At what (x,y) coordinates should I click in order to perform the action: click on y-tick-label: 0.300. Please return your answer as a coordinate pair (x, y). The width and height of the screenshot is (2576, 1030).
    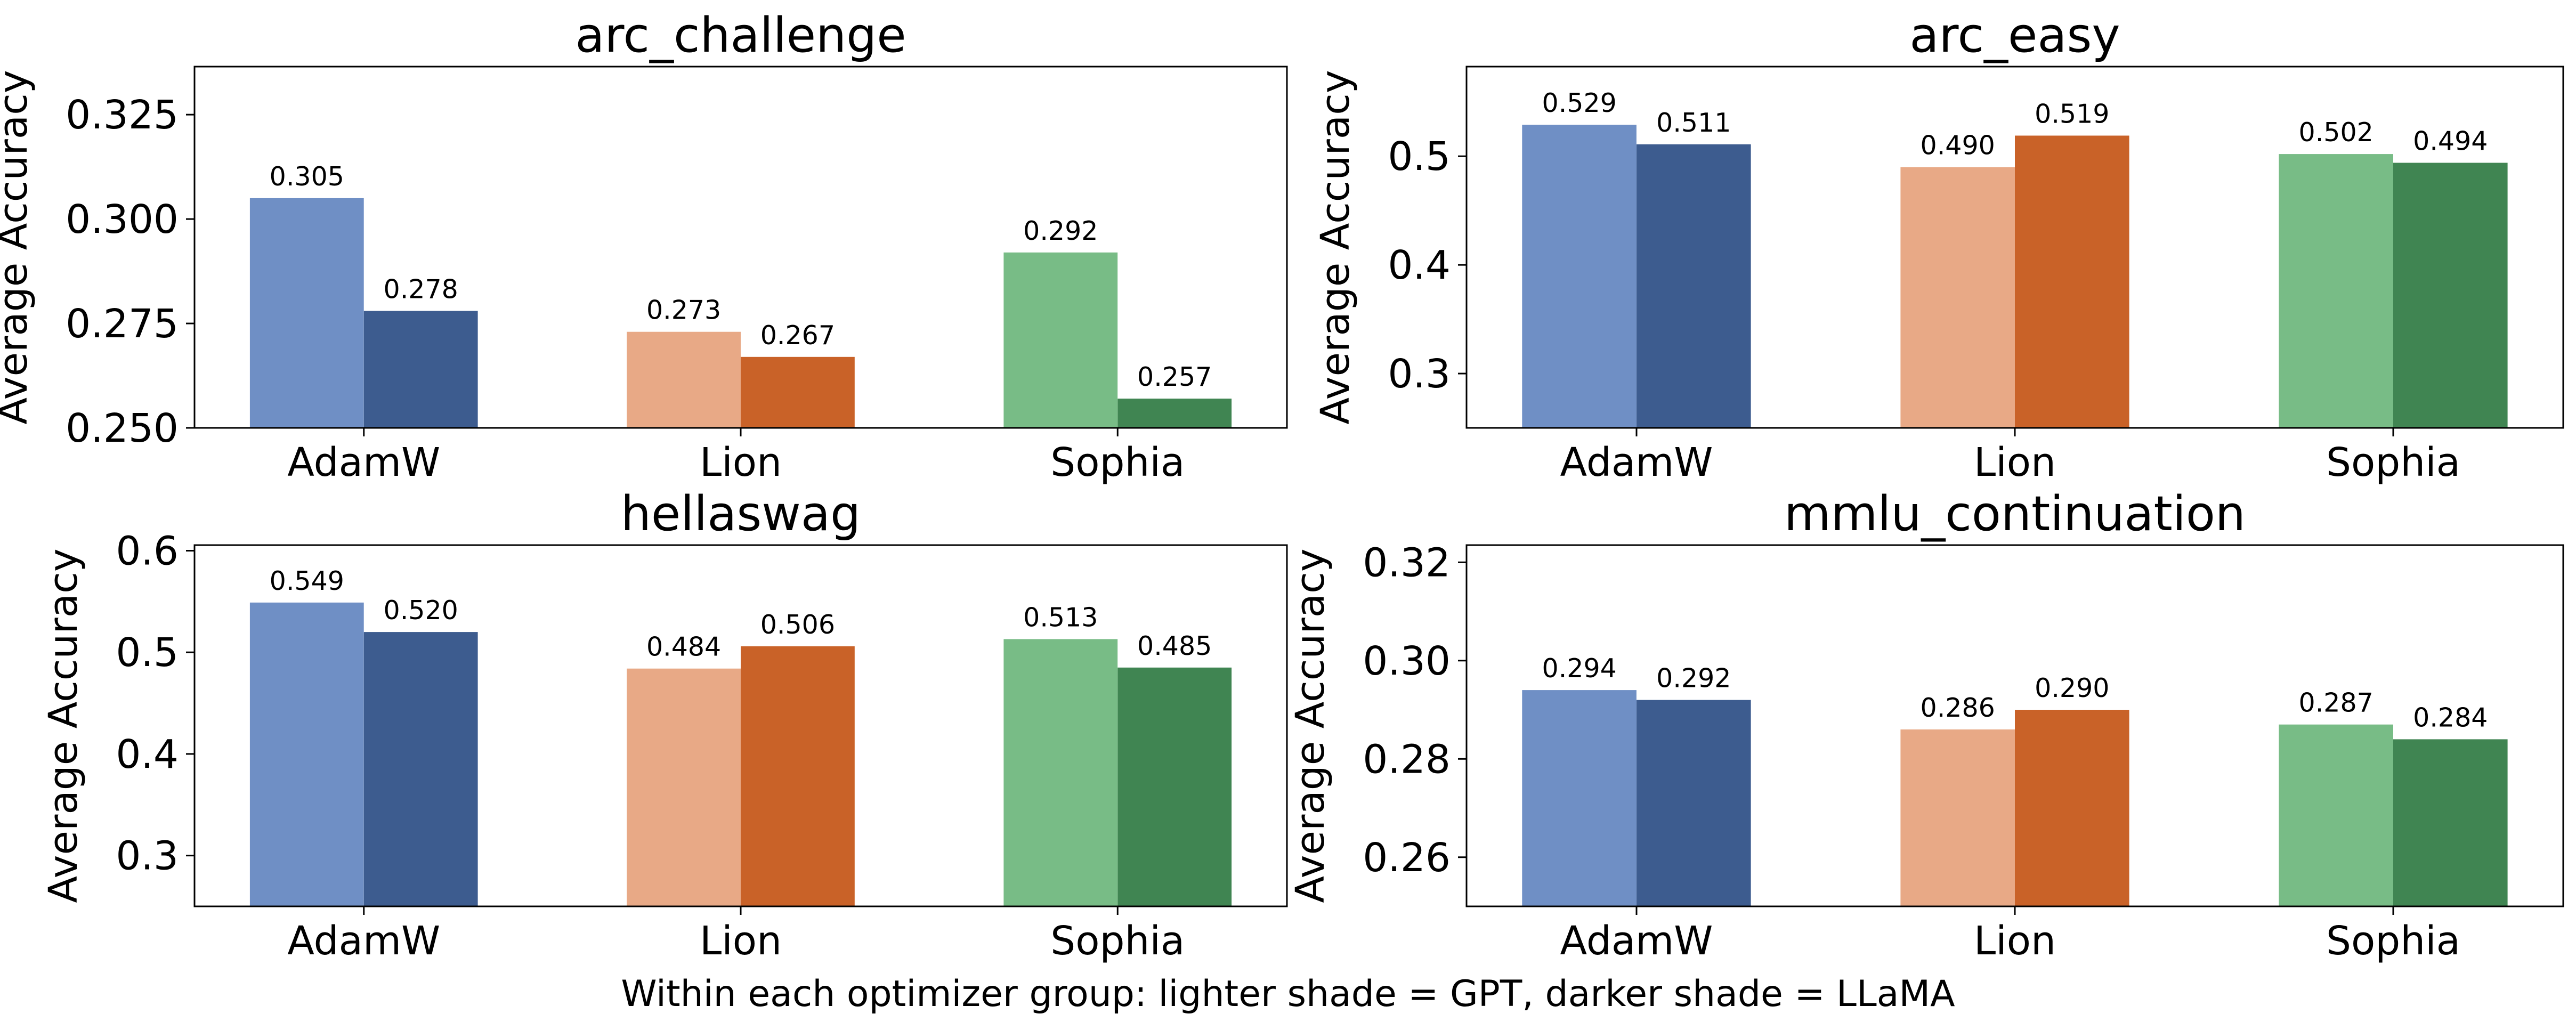
    Looking at the image, I should click on (122, 219).